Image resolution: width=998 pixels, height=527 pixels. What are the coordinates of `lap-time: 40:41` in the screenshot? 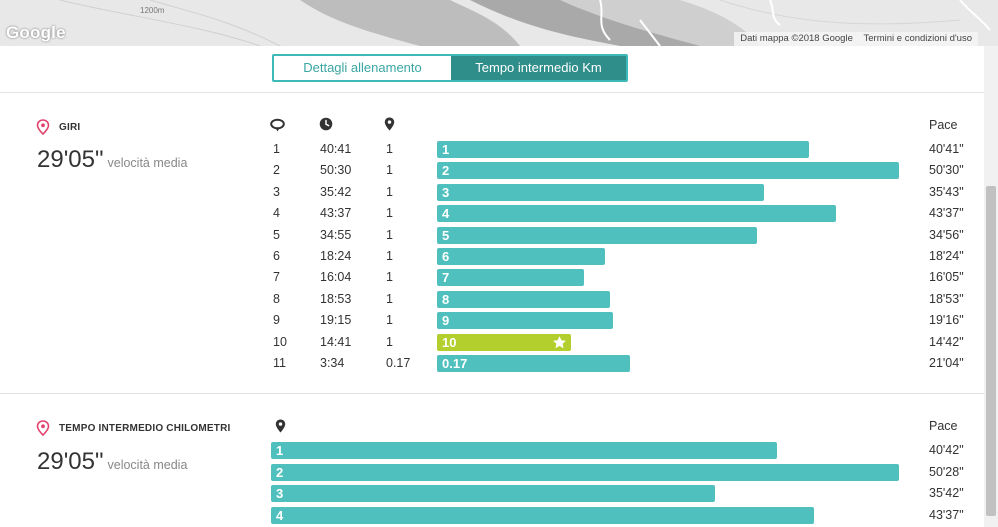 It's located at (336, 149).